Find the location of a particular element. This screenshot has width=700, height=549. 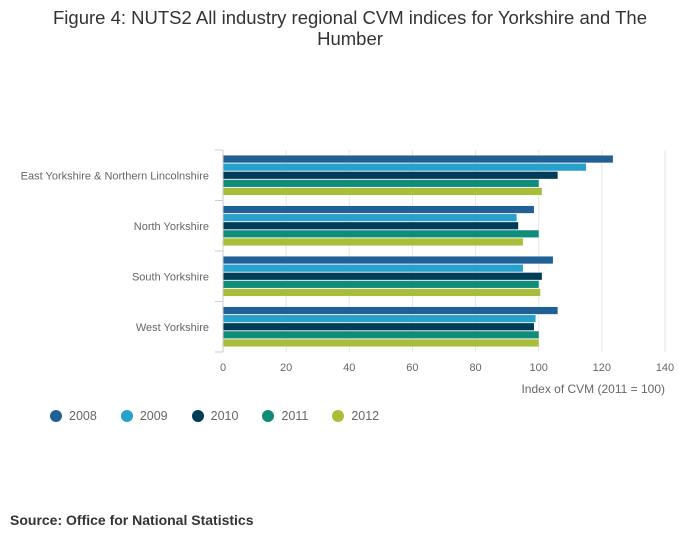

x-tick-label: 20 is located at coordinates (286, 368).